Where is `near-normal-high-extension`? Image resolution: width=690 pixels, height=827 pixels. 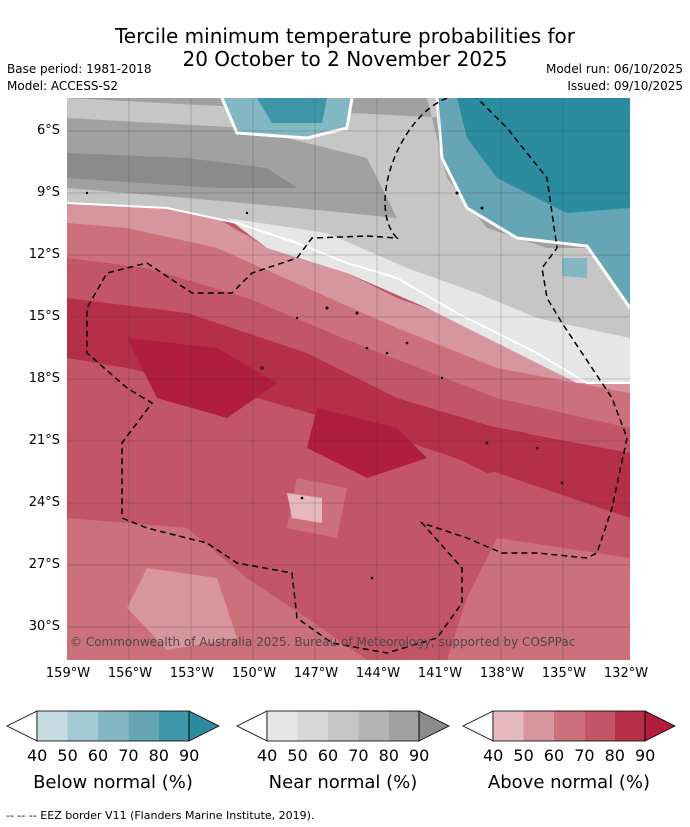 near-normal-high-extension is located at coordinates (434, 726).